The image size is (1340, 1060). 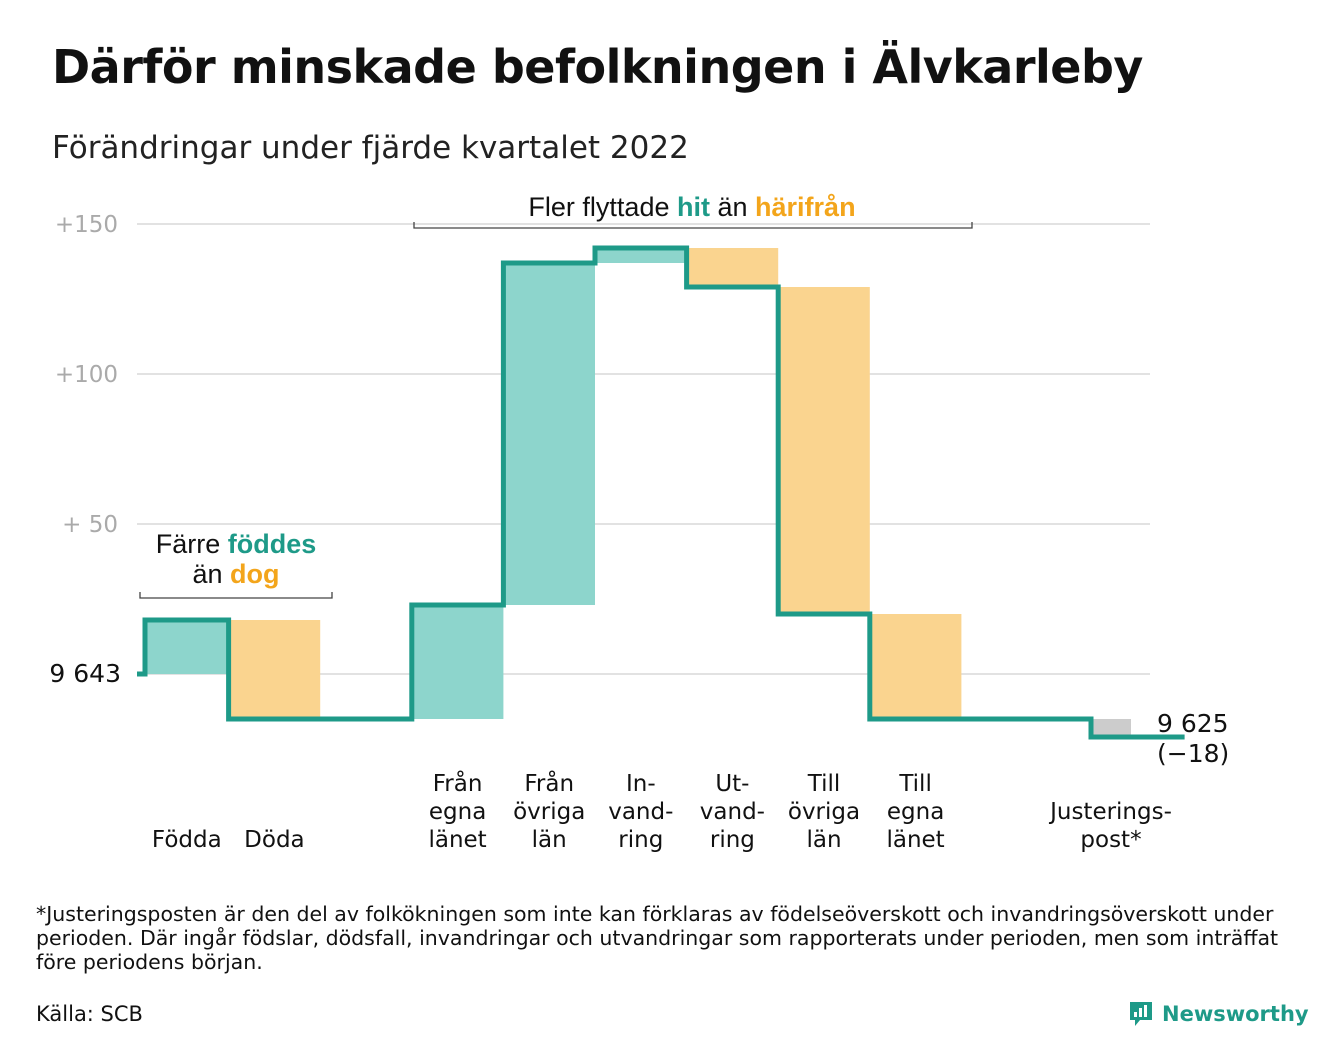 I want to click on bar-till-egna-länet, so click(x=915, y=666).